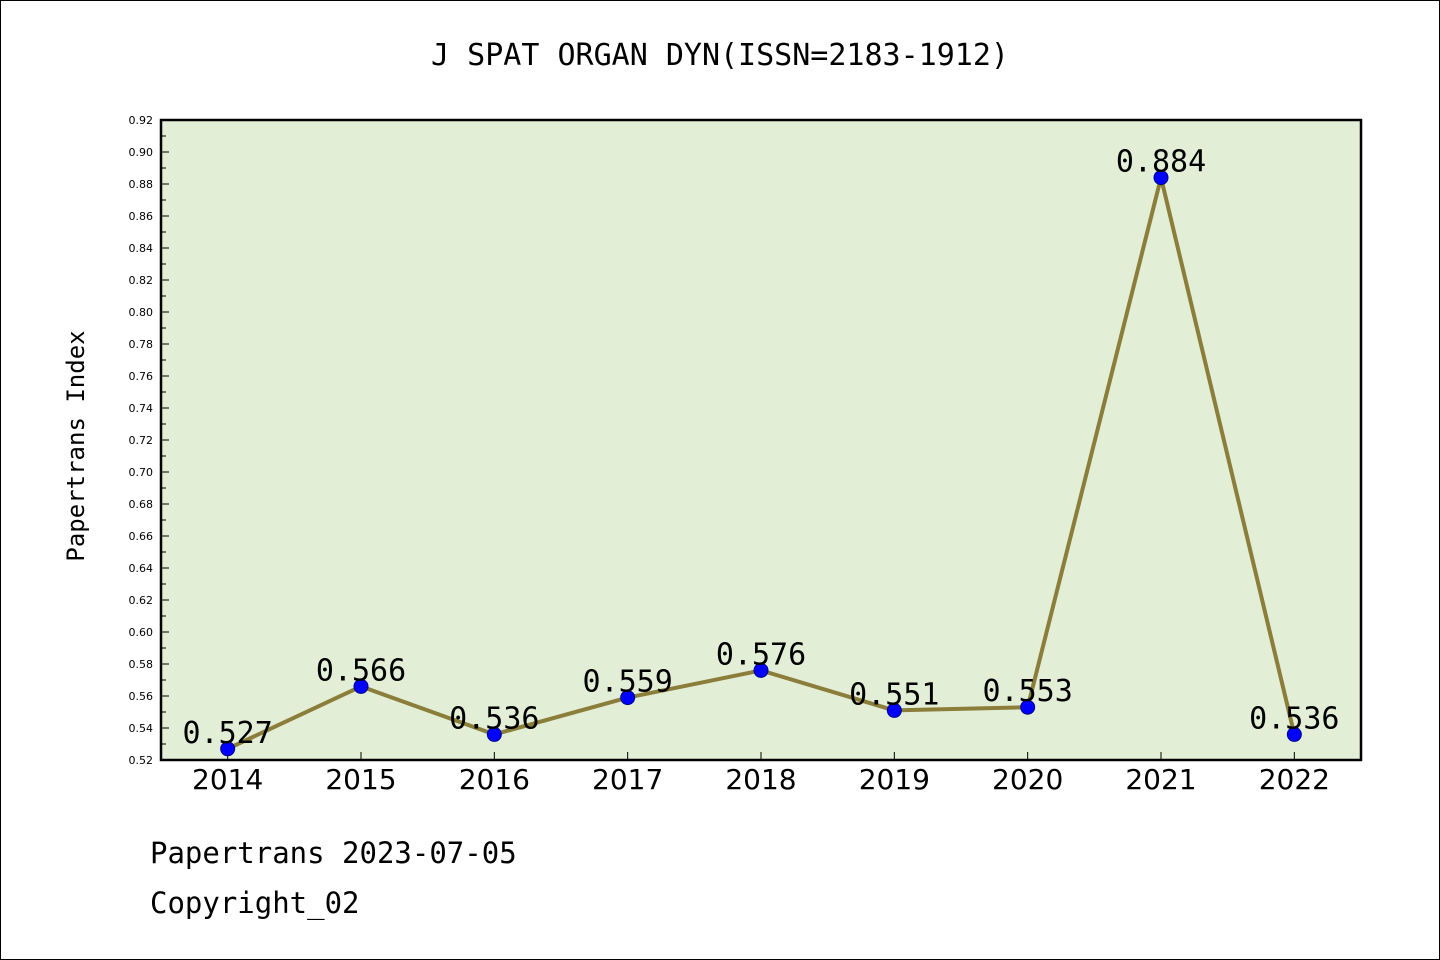 The image size is (1440, 960). What do you see at coordinates (628, 682) in the screenshot?
I see `data-label: 0.559` at bounding box center [628, 682].